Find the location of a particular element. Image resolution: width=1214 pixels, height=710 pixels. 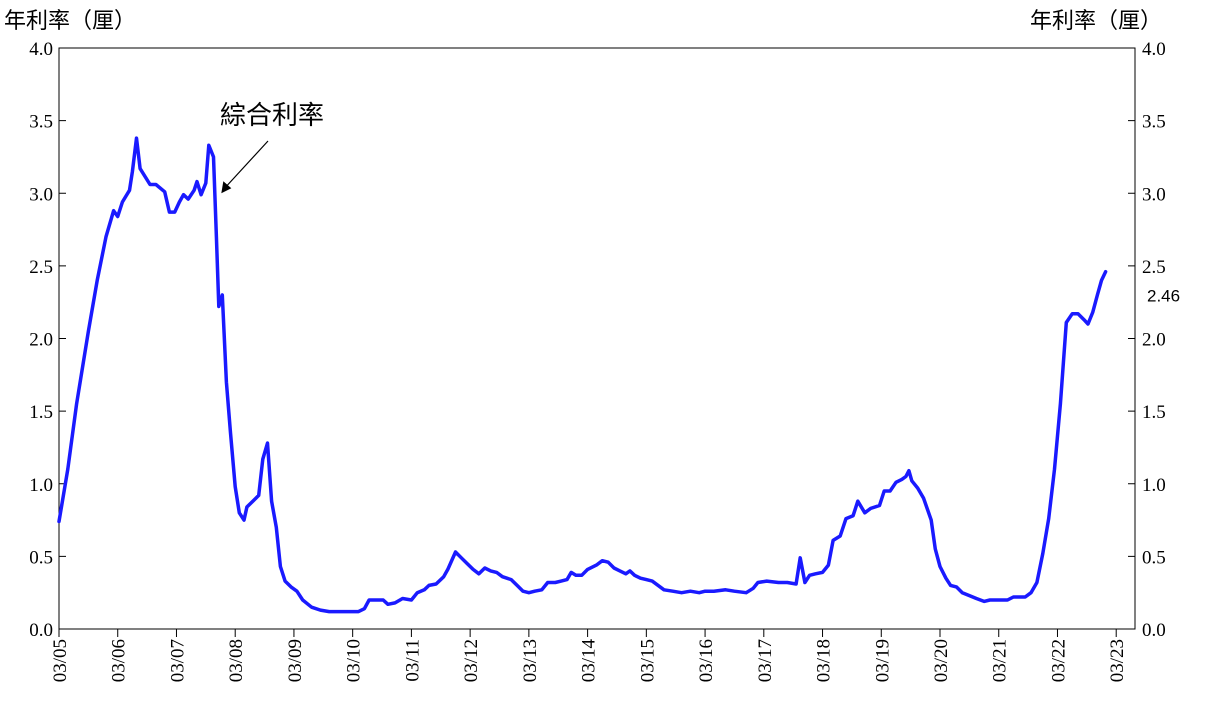

x-tick-label: 03/15 is located at coordinates (647, 660).